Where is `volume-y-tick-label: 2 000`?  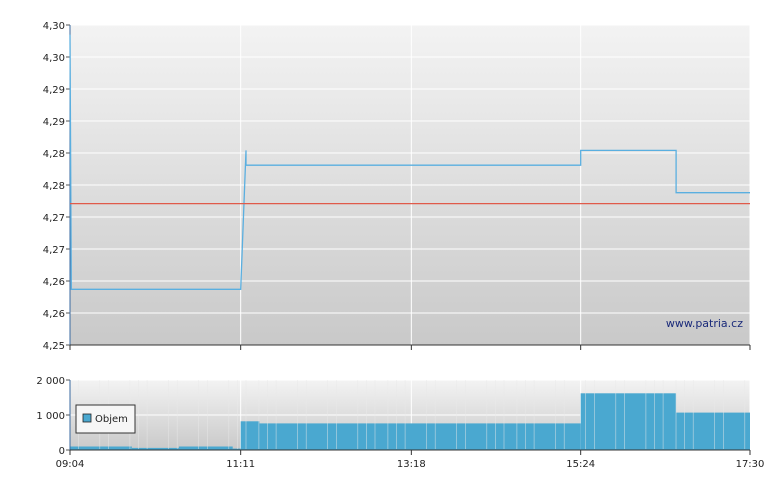
volume-y-tick-label: 2 000 is located at coordinates (50, 381).